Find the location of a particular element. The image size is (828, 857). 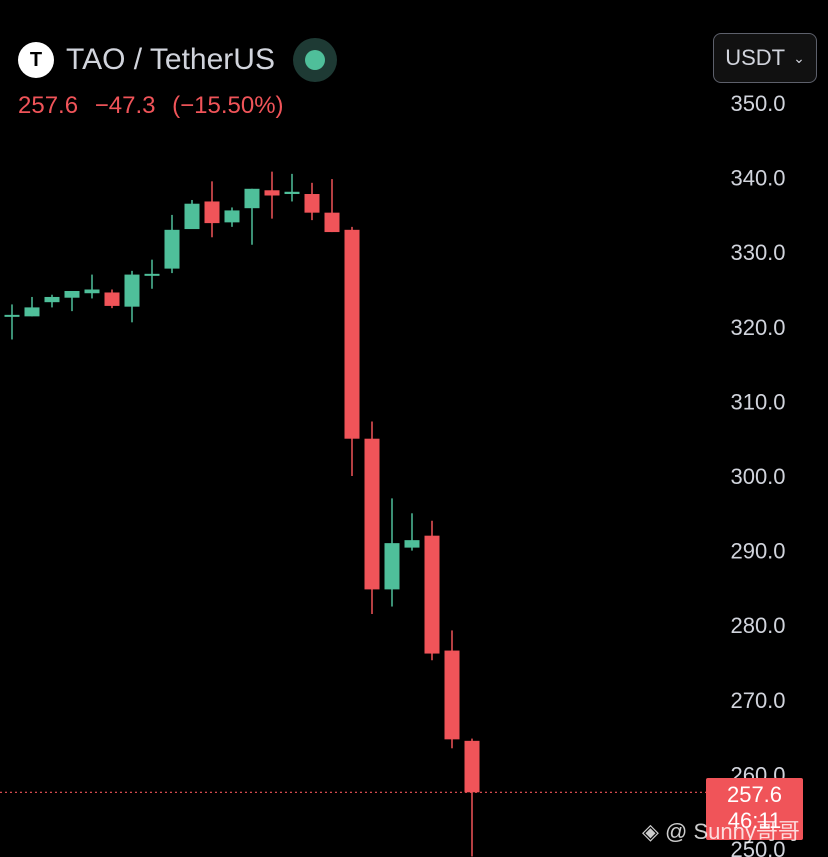

y-tick-label: 350.0 is located at coordinates (757, 103).